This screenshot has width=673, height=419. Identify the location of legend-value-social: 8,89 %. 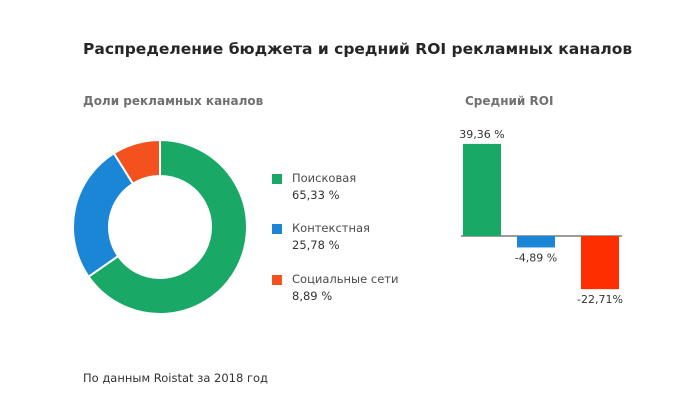
(312, 296).